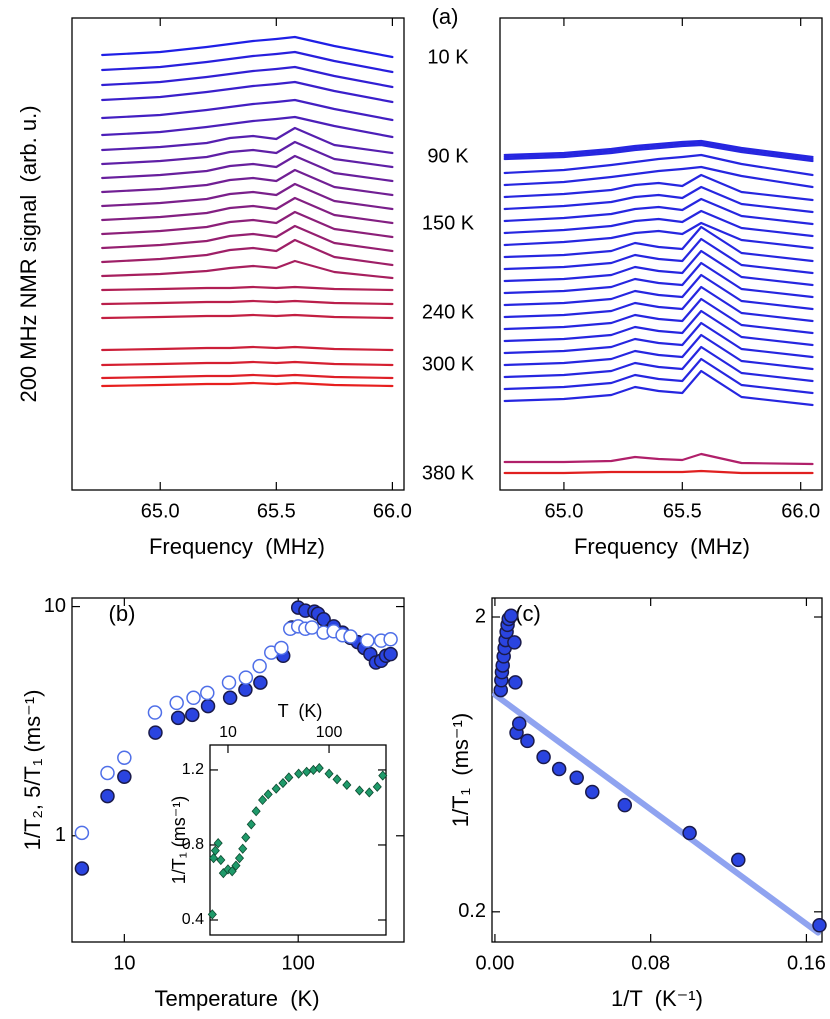 The image size is (830, 1019). I want to click on y-axis-label: 1/T₂, 5/T₁ (ms⁻¹), so click(32, 770).